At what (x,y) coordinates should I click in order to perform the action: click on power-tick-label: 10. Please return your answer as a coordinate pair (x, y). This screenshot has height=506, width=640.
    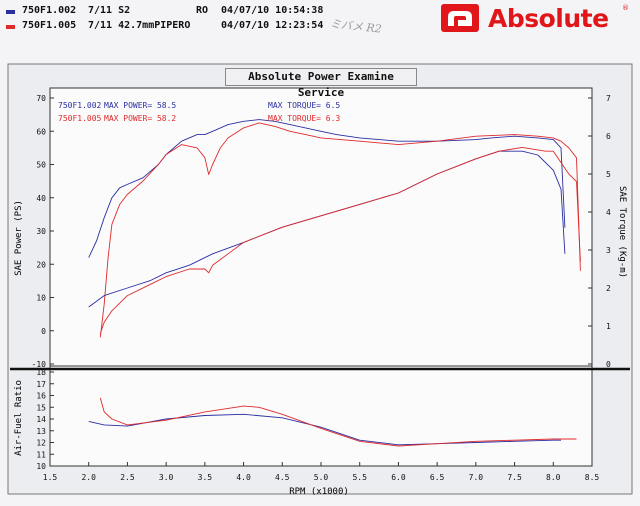
    Looking at the image, I should click on (41, 298).